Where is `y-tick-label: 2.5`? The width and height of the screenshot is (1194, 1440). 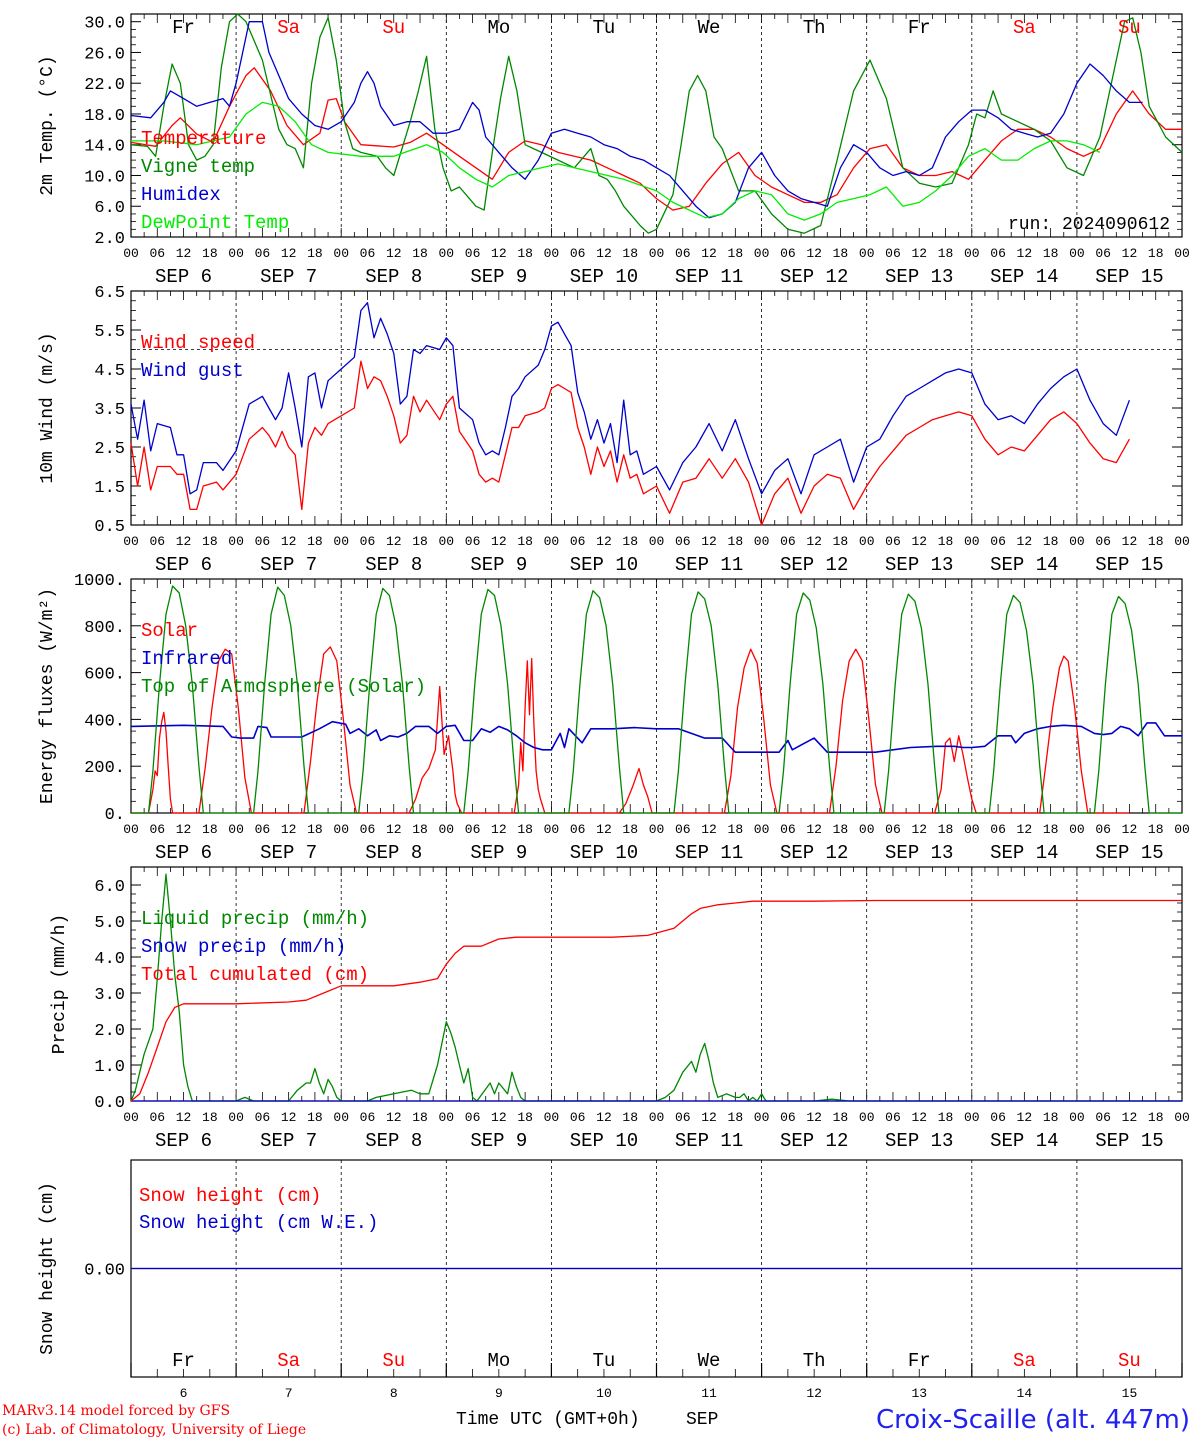
y-tick-label: 2.5 is located at coordinates (109, 449).